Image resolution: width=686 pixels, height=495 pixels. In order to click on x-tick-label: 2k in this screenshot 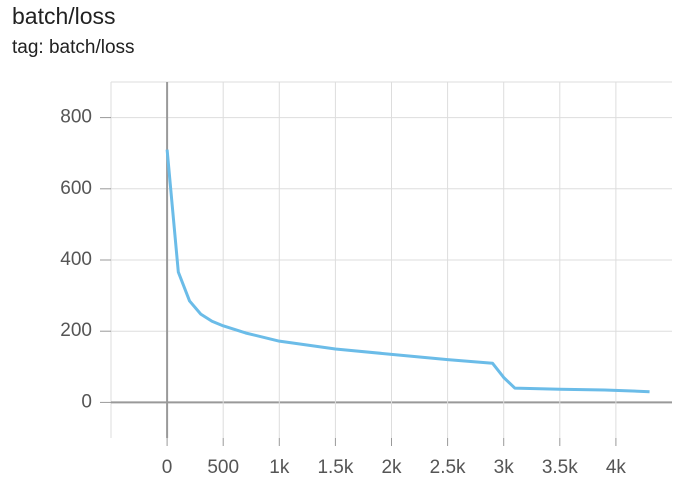, I will do `click(391, 467)`.